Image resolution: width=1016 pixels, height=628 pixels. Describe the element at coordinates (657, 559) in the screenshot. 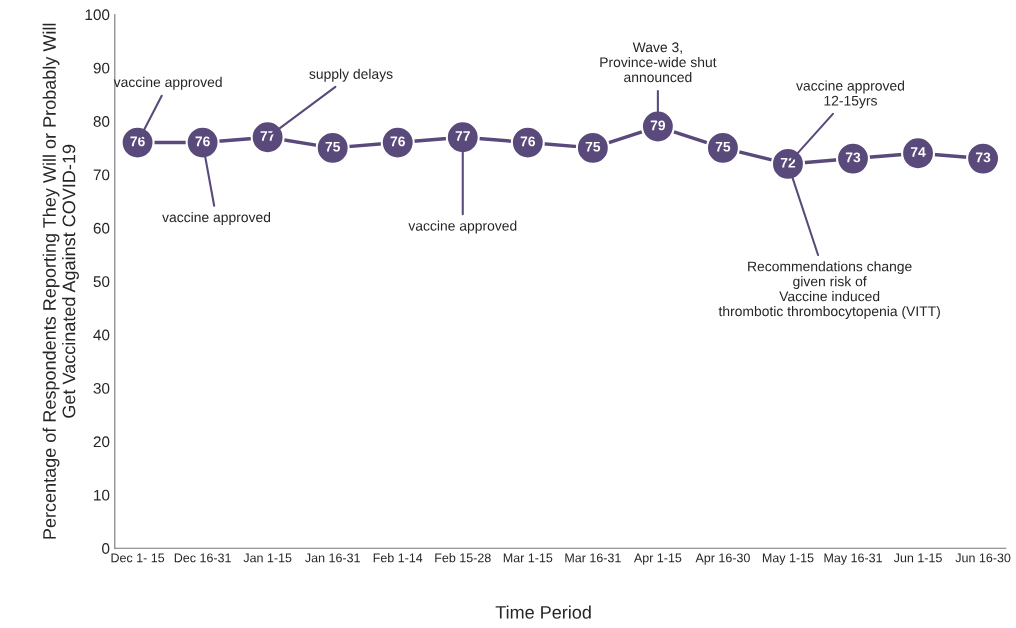

I see `x-tick-label: Apr 1-15` at that location.